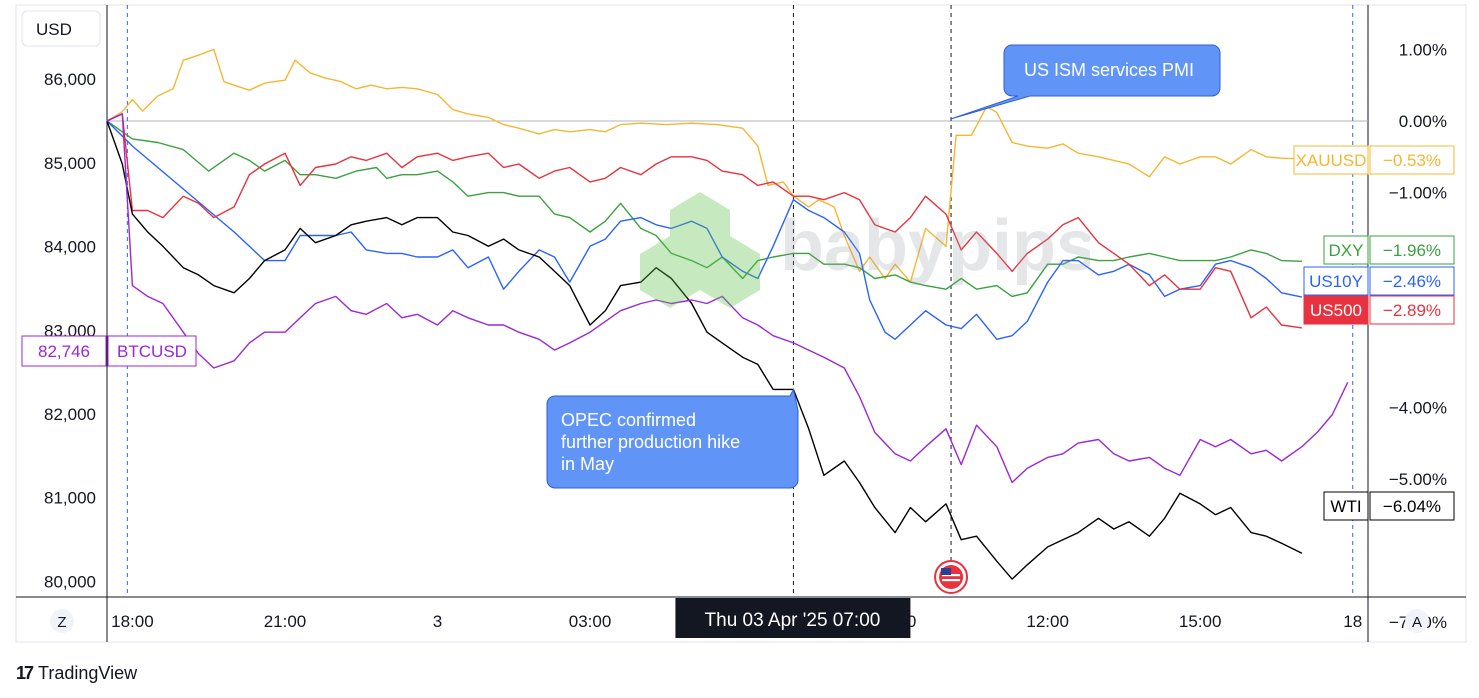 This screenshot has height=698, width=1479. What do you see at coordinates (132, 621) in the screenshot?
I see `time-tick-label: 18:00` at bounding box center [132, 621].